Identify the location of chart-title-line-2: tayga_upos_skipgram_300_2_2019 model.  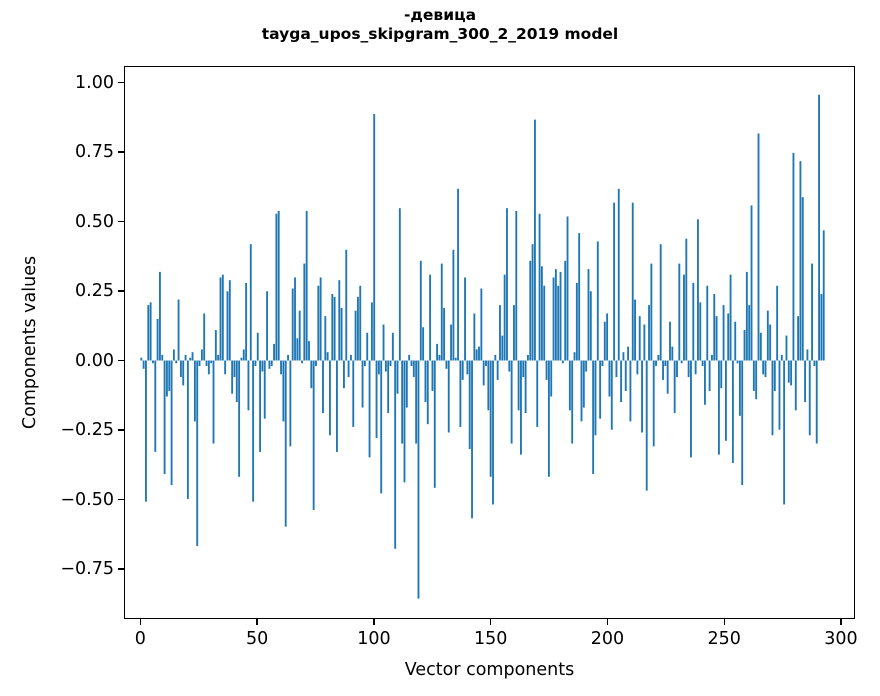
(440, 34).